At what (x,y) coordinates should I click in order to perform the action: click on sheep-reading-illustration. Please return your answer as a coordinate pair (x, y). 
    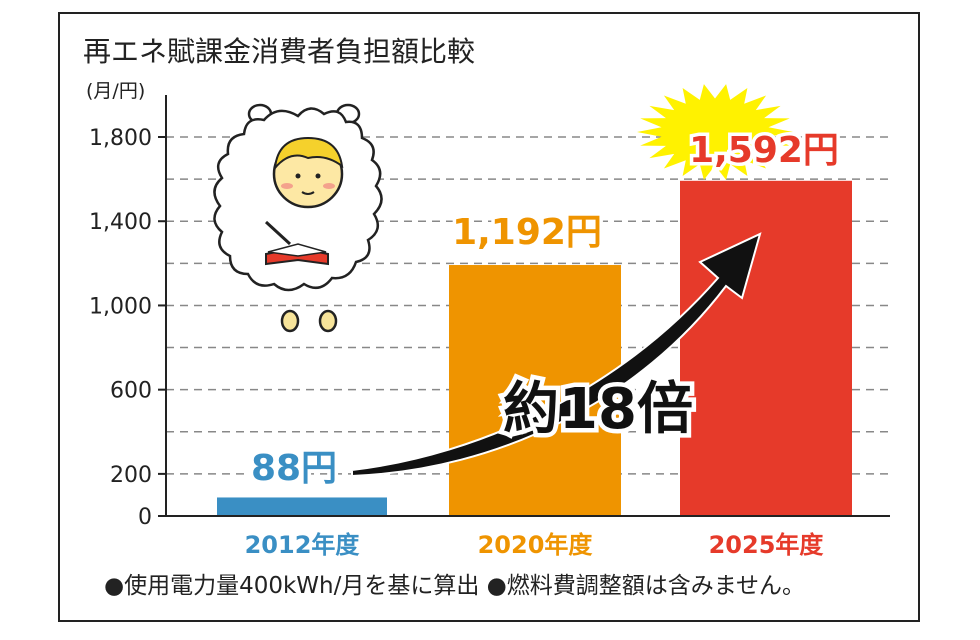
    Looking at the image, I should click on (298, 218).